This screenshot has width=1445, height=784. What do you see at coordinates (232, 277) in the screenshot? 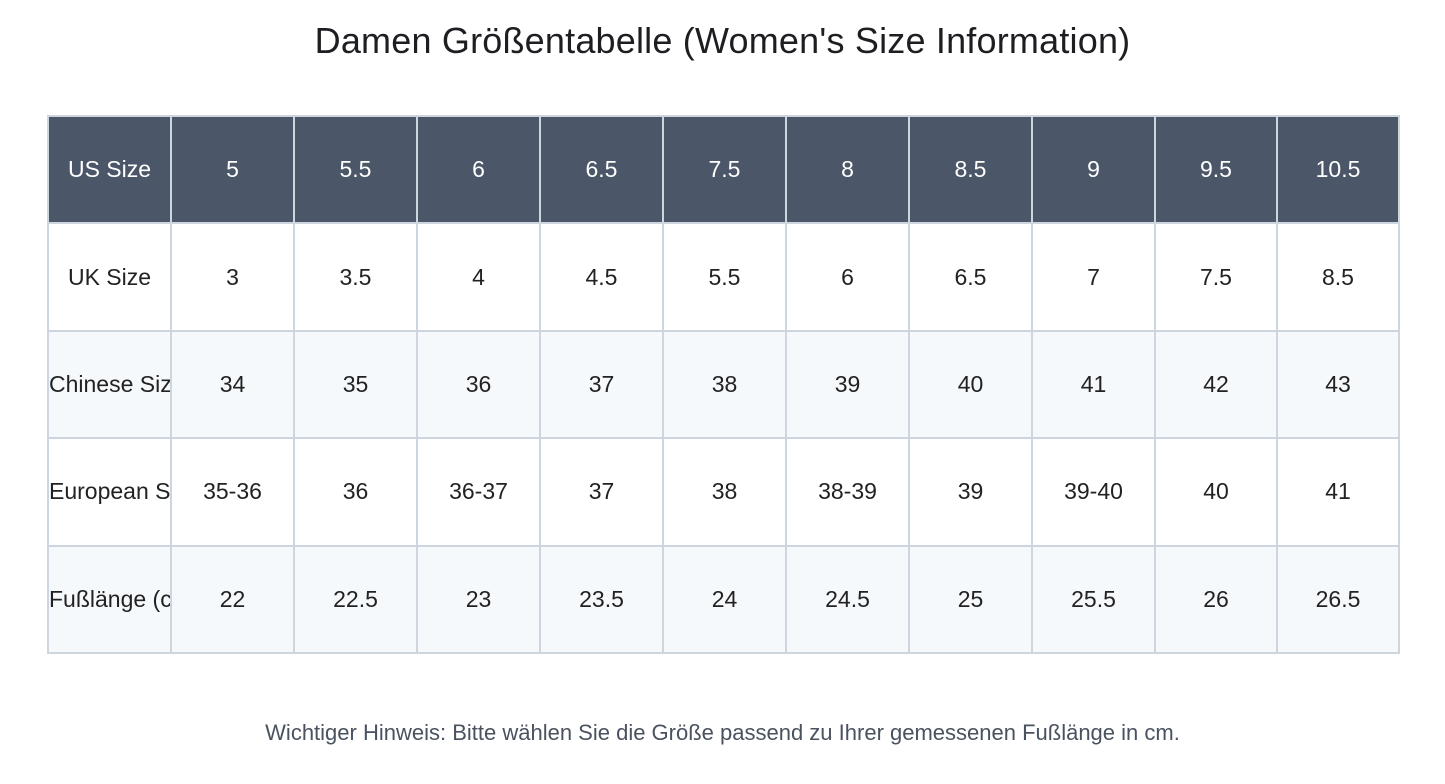
I see `table-cell: 3` at bounding box center [232, 277].